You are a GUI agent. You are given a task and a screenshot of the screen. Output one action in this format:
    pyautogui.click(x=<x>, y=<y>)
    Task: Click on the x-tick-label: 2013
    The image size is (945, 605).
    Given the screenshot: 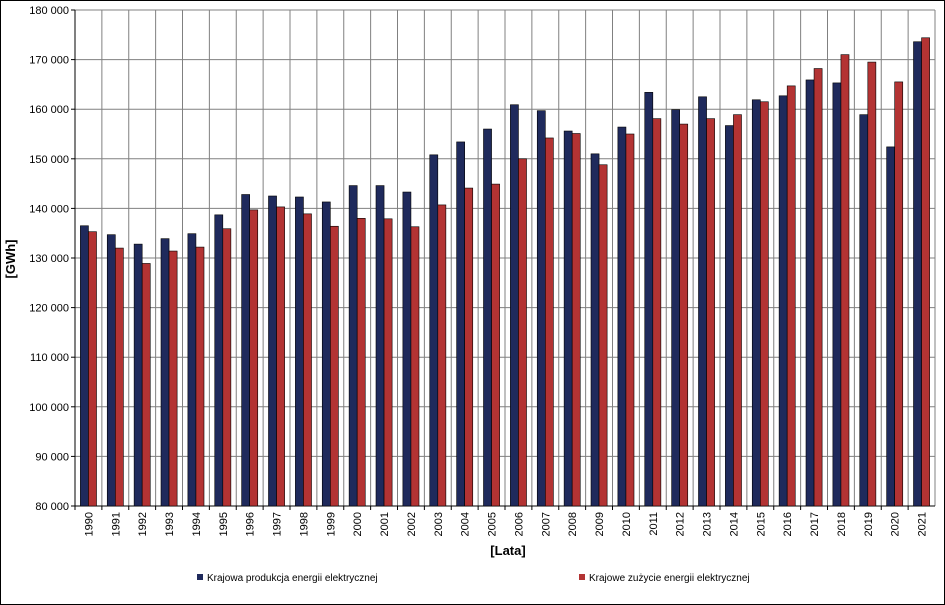 What is the action you would take?
    pyautogui.click(x=708, y=524)
    